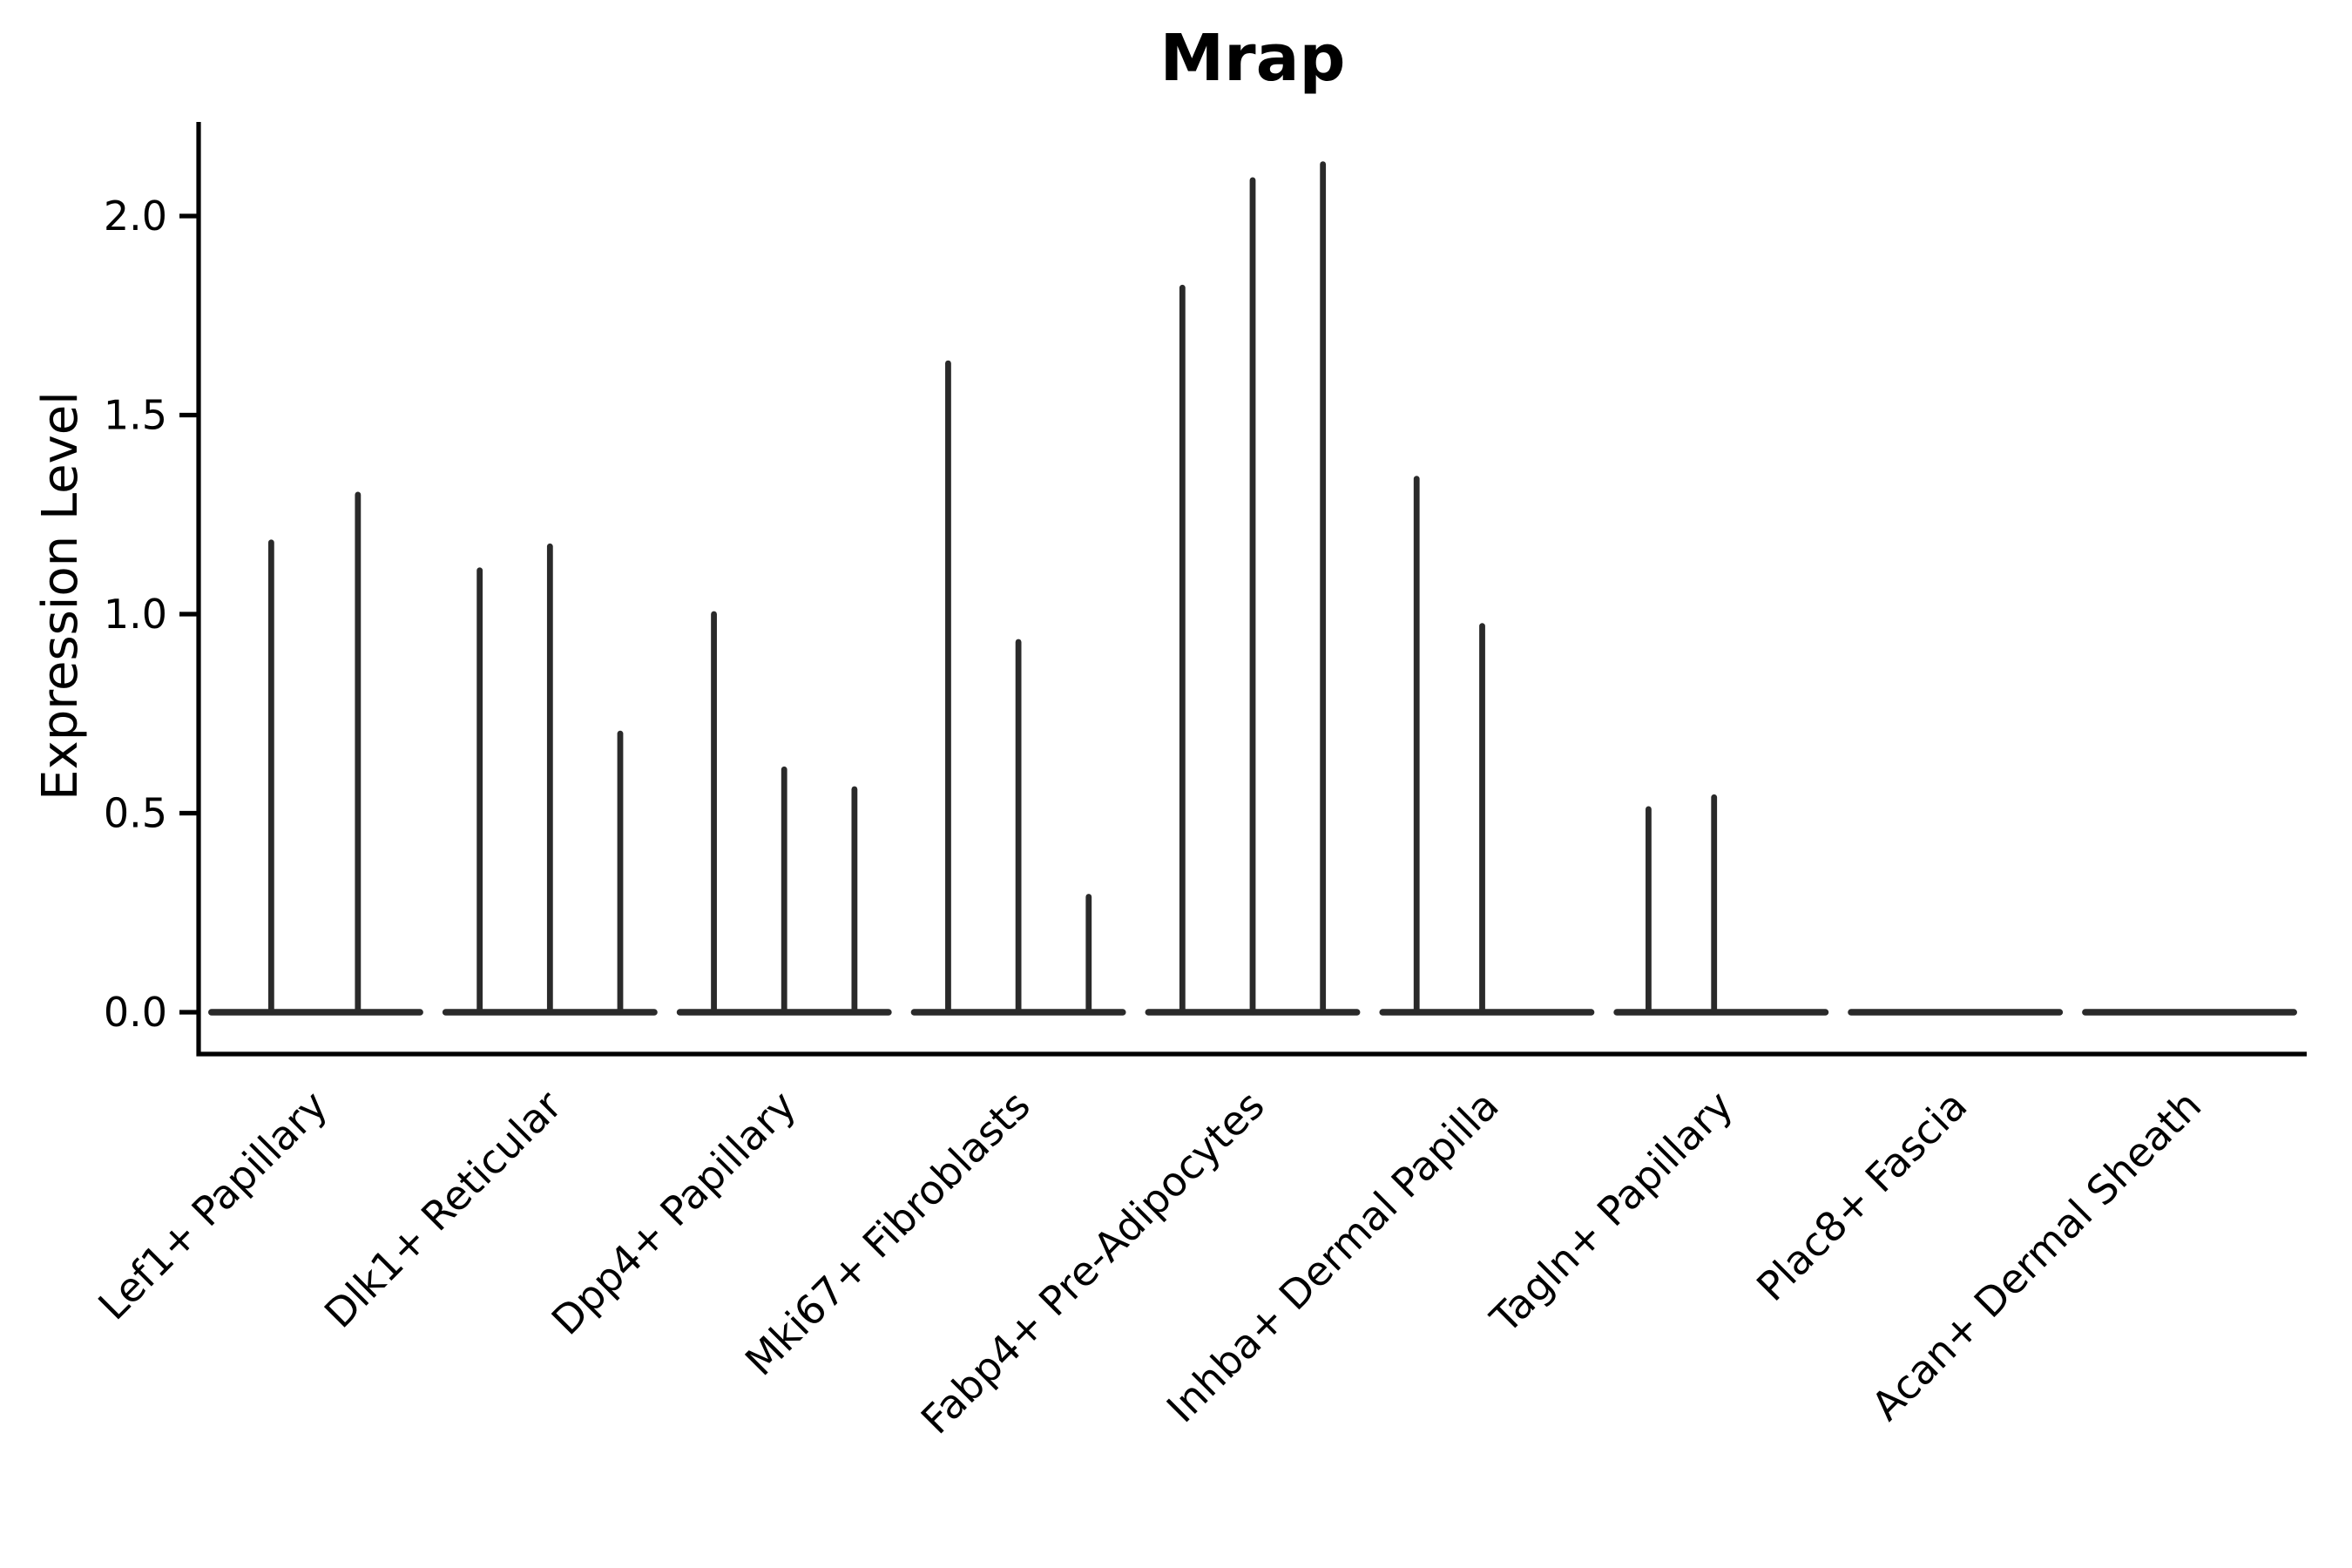 This screenshot has height=1568, width=2352. I want to click on y-axis-label: Expression Level, so click(60, 596).